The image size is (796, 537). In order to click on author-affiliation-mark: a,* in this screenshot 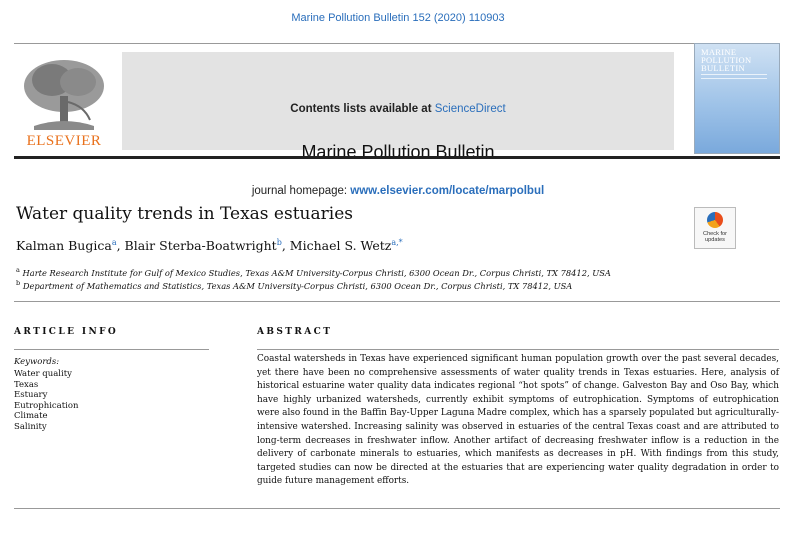, I will do `click(397, 242)`.